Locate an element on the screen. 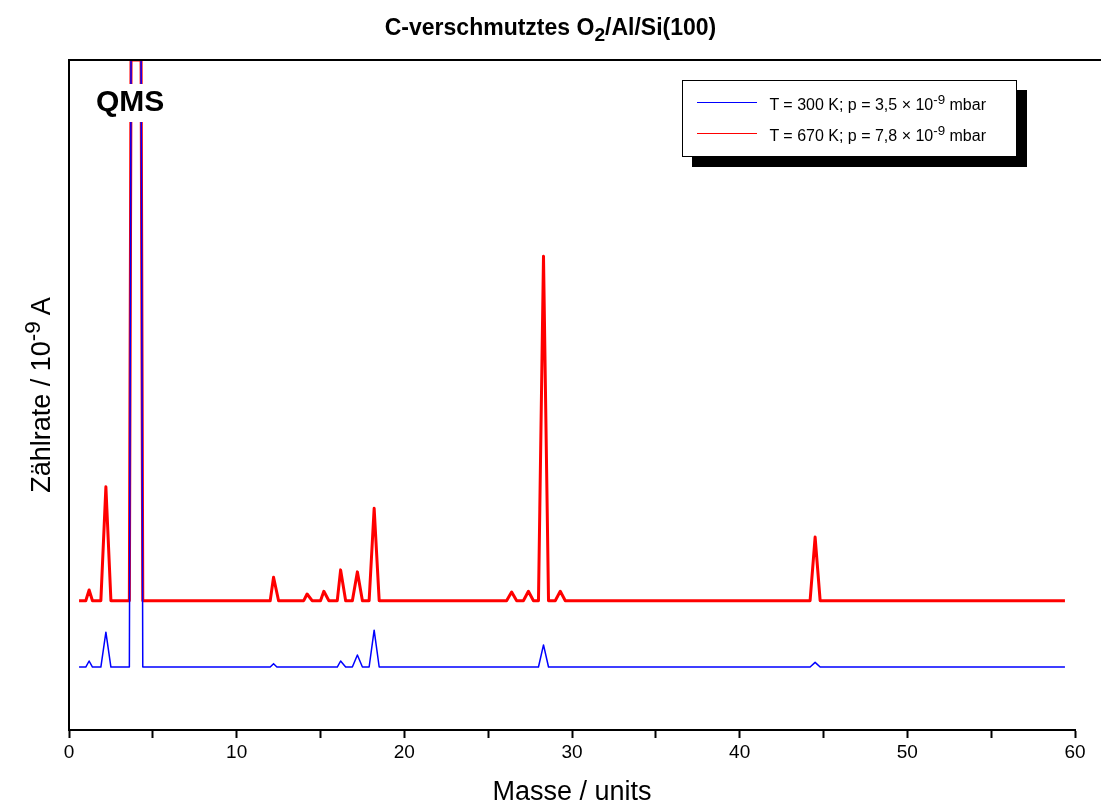 The image size is (1101, 812). annotation: QMS is located at coordinates (130, 101).